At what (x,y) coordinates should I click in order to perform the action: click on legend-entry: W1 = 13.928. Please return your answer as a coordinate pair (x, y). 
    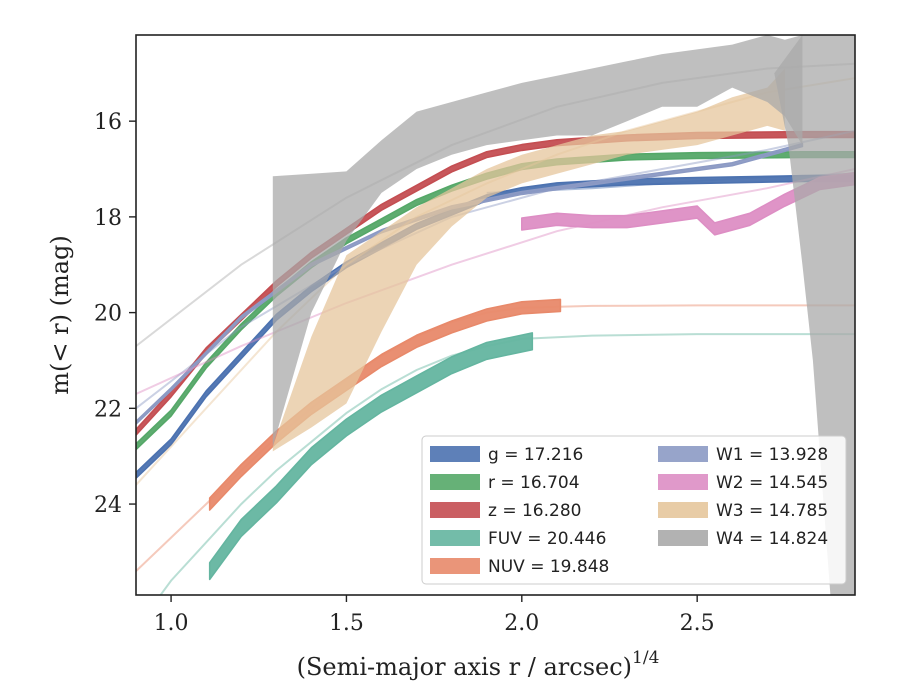
    Looking at the image, I should click on (772, 455).